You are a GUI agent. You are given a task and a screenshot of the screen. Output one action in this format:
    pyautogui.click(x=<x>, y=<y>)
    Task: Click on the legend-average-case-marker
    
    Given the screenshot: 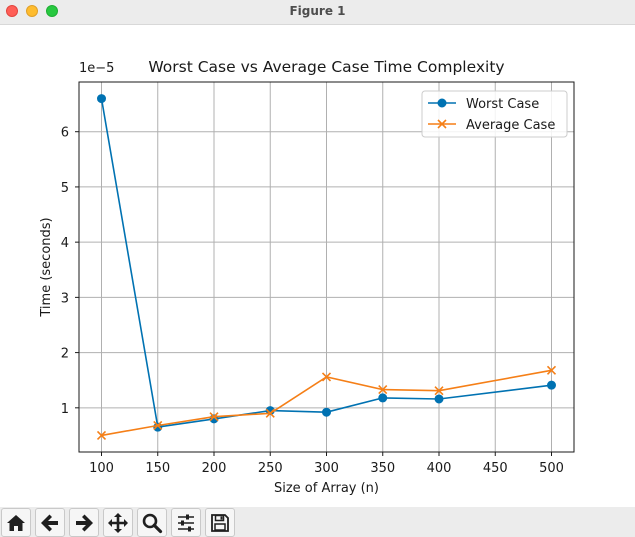 What is the action you would take?
    pyautogui.click(x=442, y=124)
    